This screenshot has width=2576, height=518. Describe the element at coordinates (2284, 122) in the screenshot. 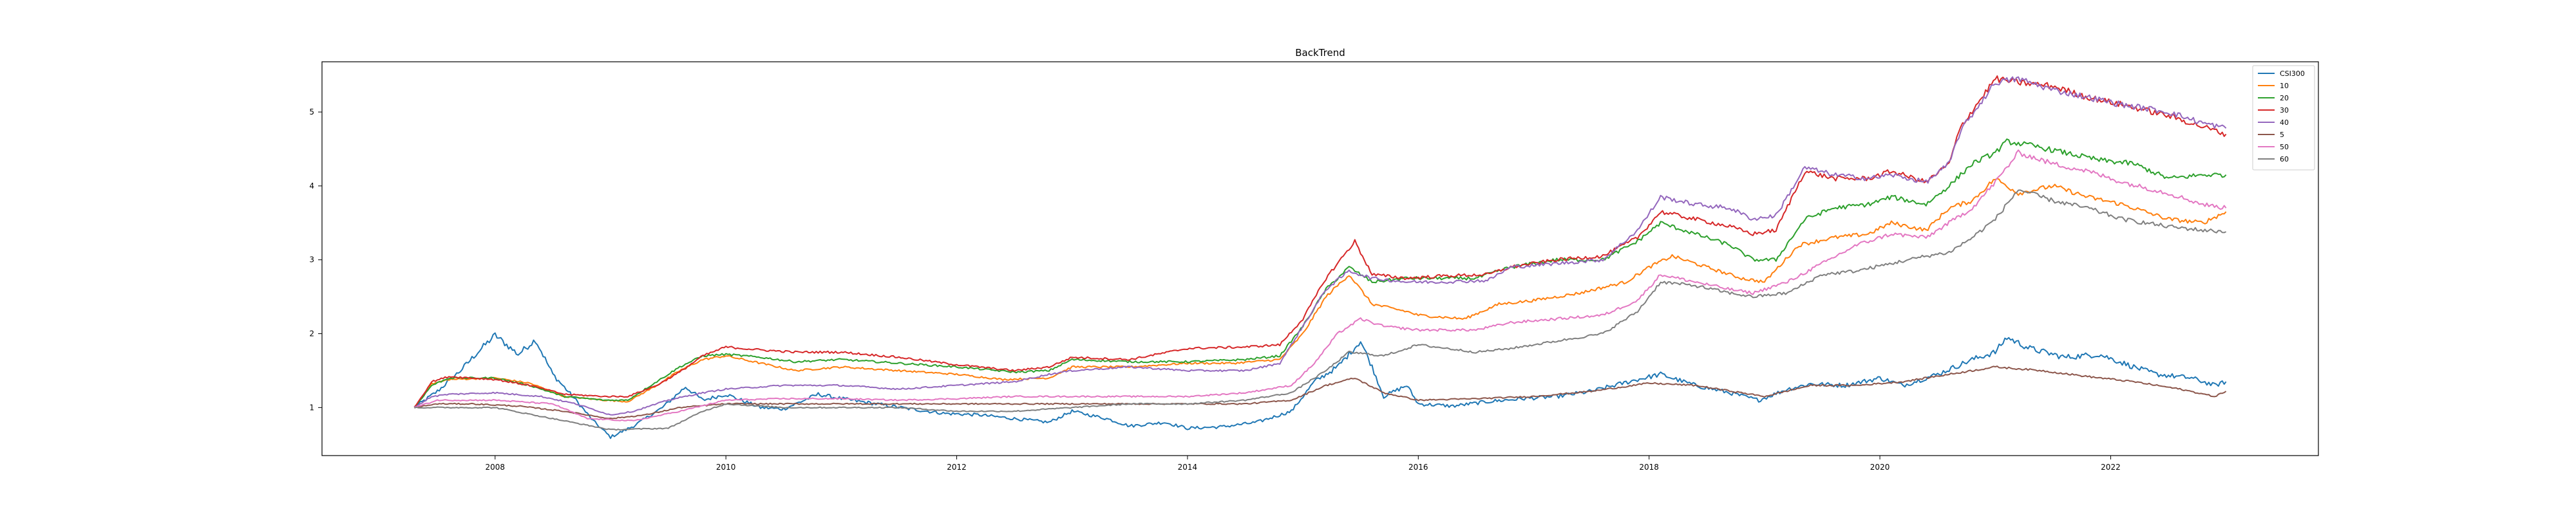

I see `legend-label: 40` at that location.